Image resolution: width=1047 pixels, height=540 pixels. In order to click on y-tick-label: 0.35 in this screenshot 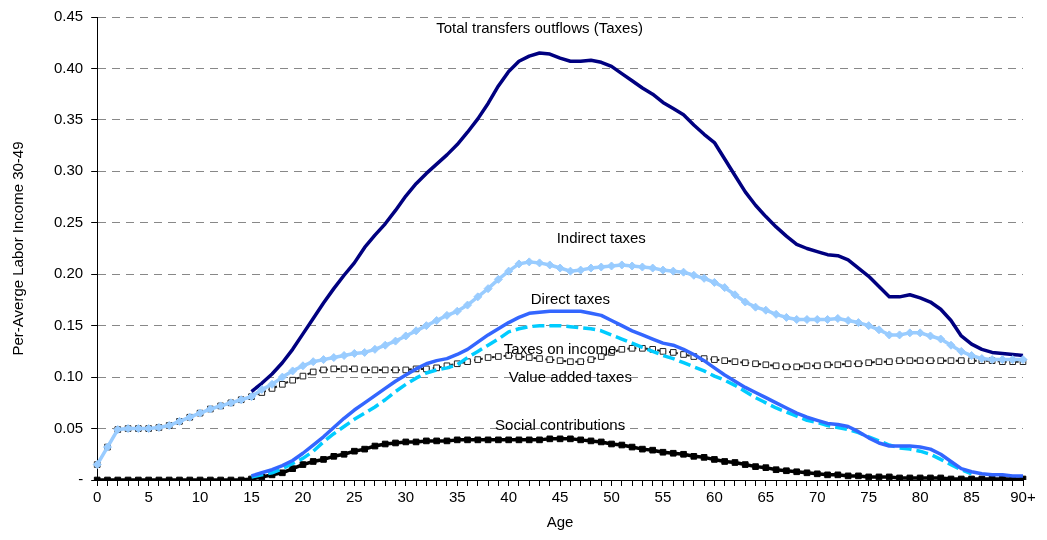, I will do `click(68, 119)`.